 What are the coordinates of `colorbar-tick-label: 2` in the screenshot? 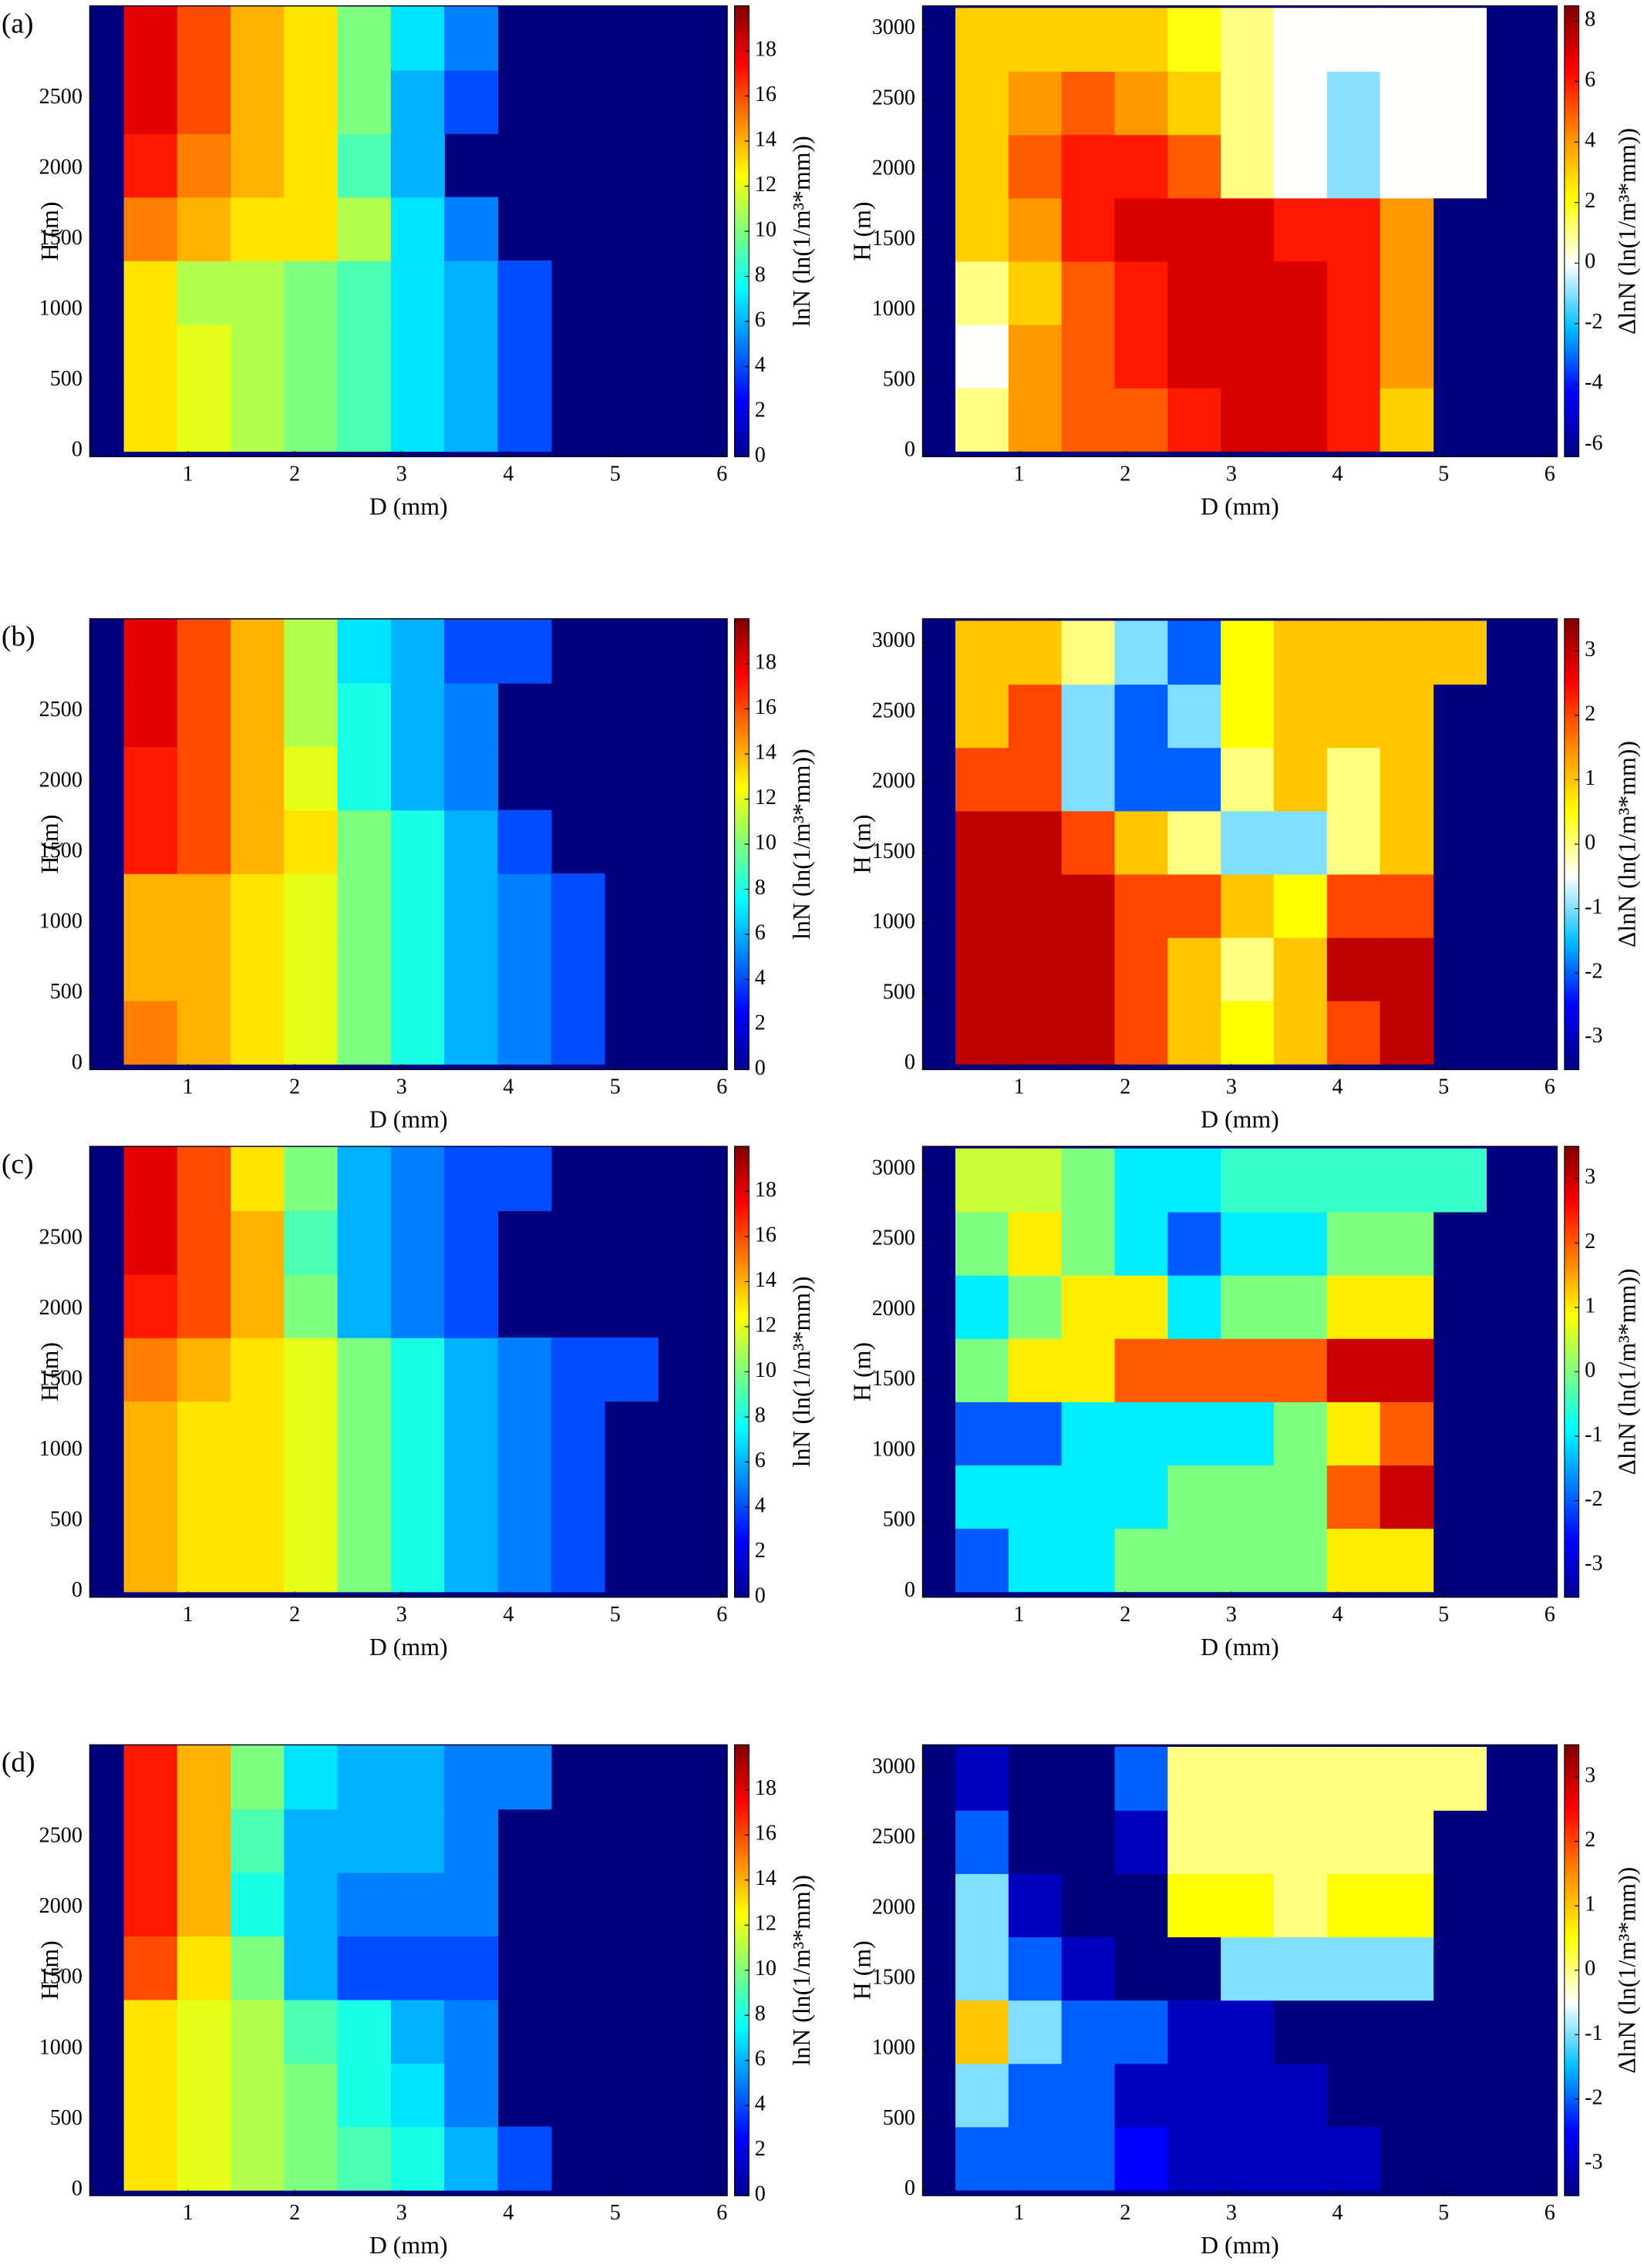 It's located at (1590, 1241).